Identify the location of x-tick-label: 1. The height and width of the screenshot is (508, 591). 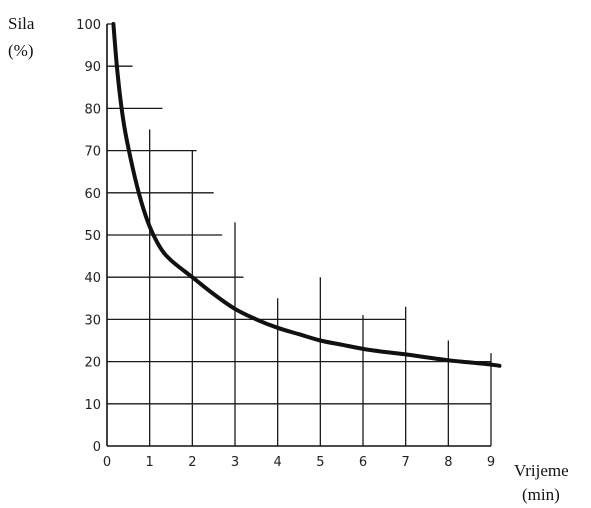
(150, 462).